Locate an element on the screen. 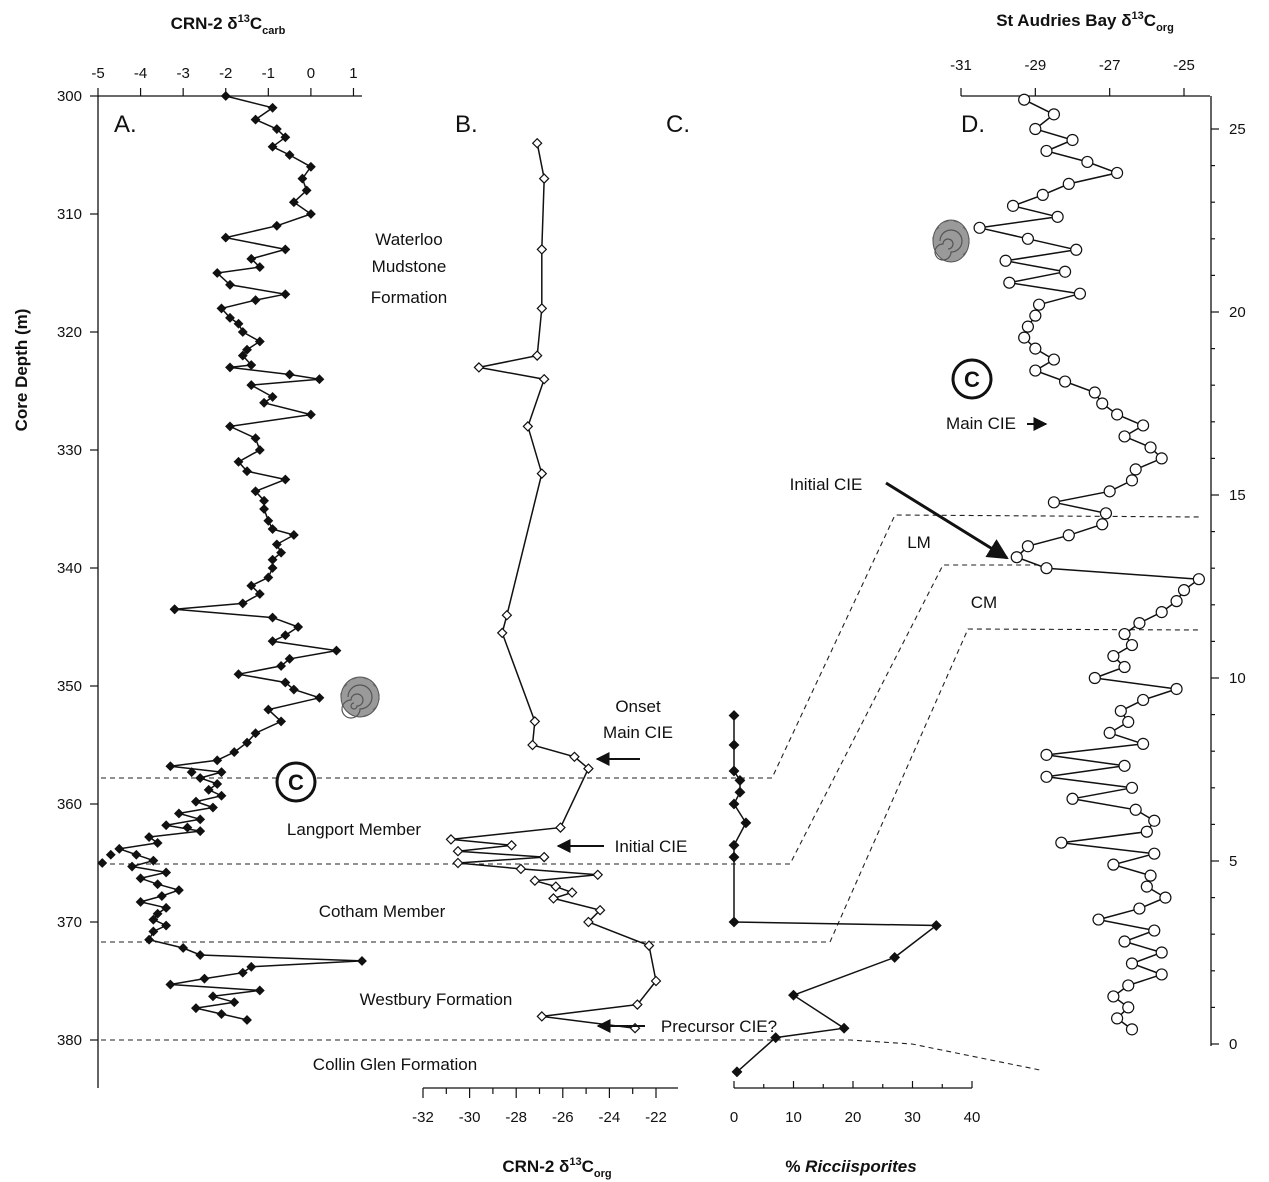 Image resolution: width=1269 pixels, height=1182 pixels. label-westbury: Westbury Formation is located at coordinates (436, 999).